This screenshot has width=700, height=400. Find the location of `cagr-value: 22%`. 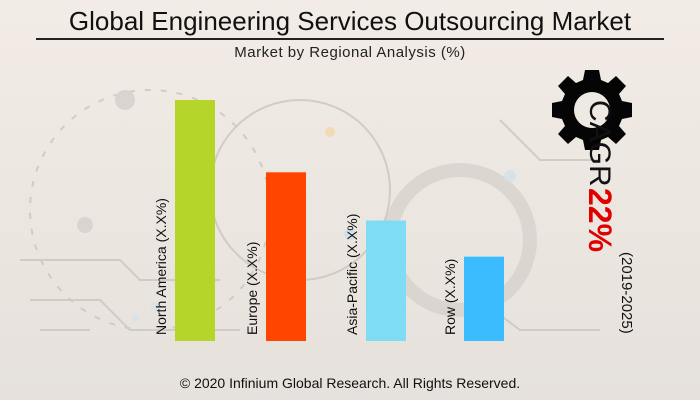

cagr-value: 22% is located at coordinates (600, 220).